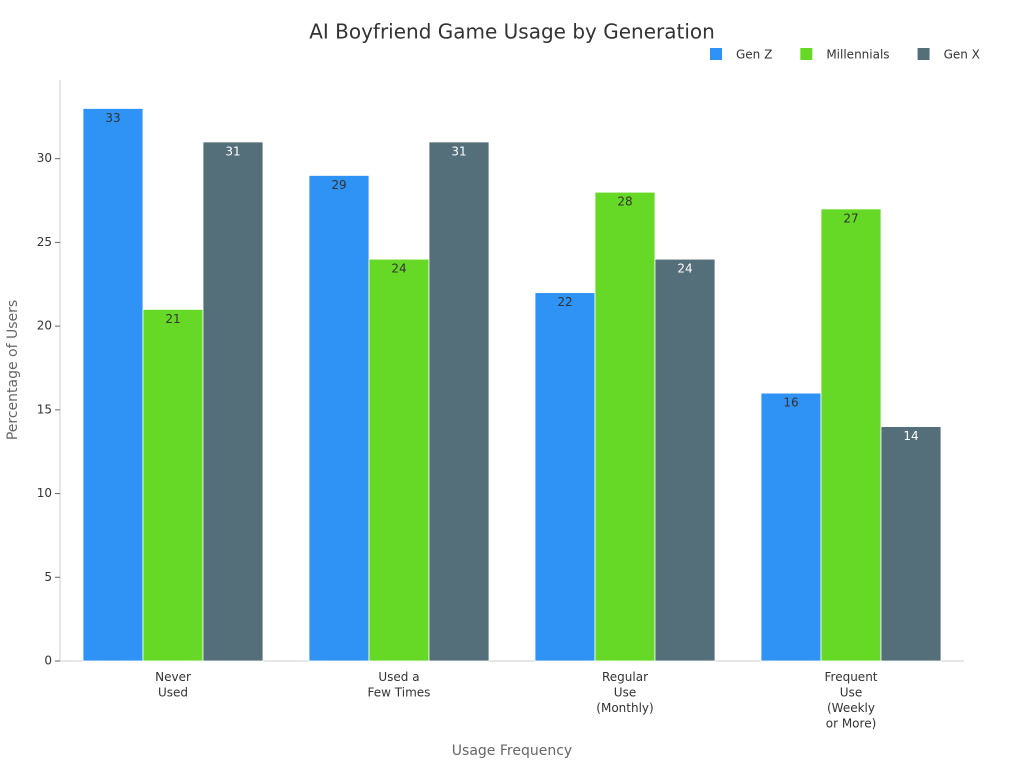 Image resolution: width=1024 pixels, height=768 pixels. I want to click on y-tick-label: 15, so click(44, 409).